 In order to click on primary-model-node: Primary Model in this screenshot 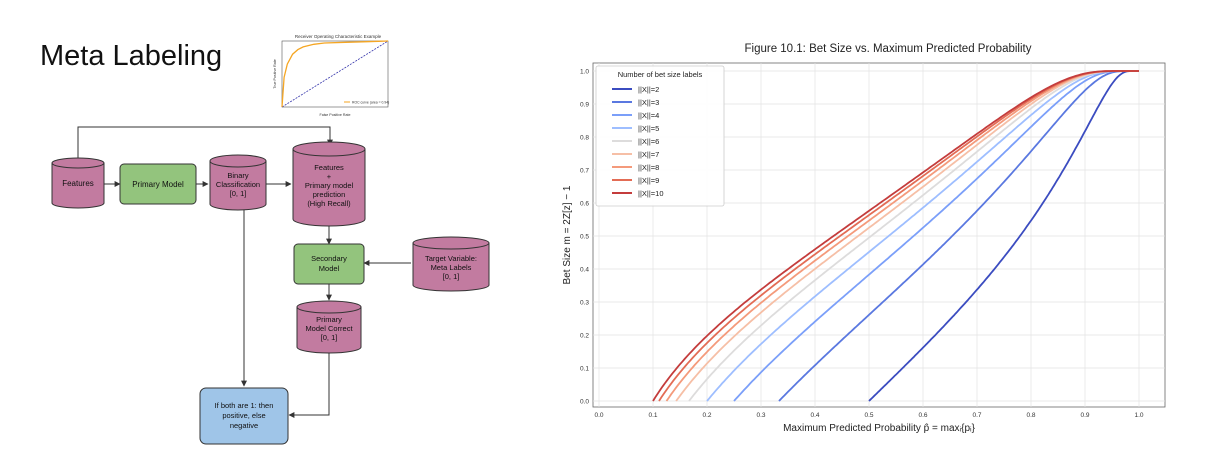, I will do `click(158, 184)`.